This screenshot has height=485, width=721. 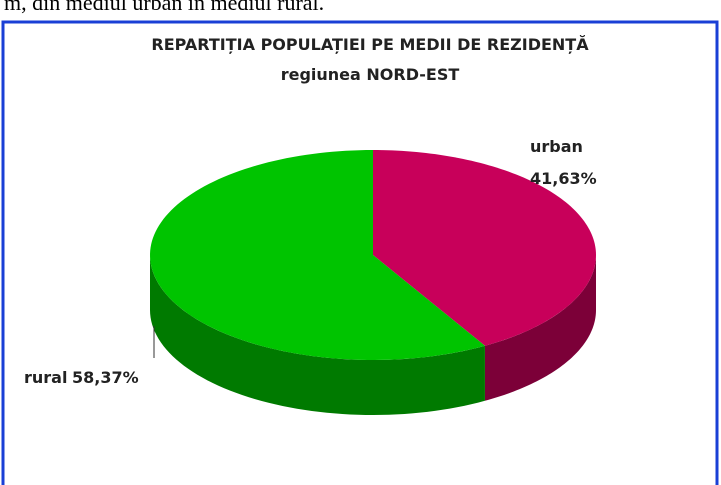 I want to click on category-label: rural, so click(x=45, y=377).